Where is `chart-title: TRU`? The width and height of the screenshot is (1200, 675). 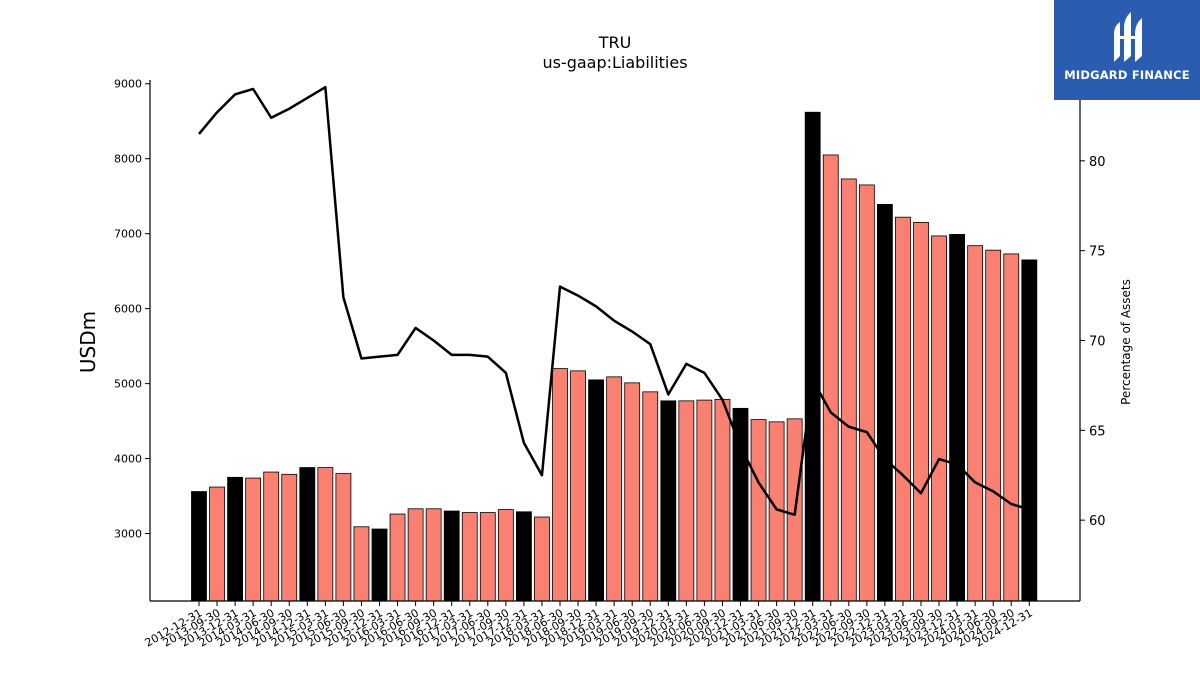 chart-title: TRU is located at coordinates (615, 42).